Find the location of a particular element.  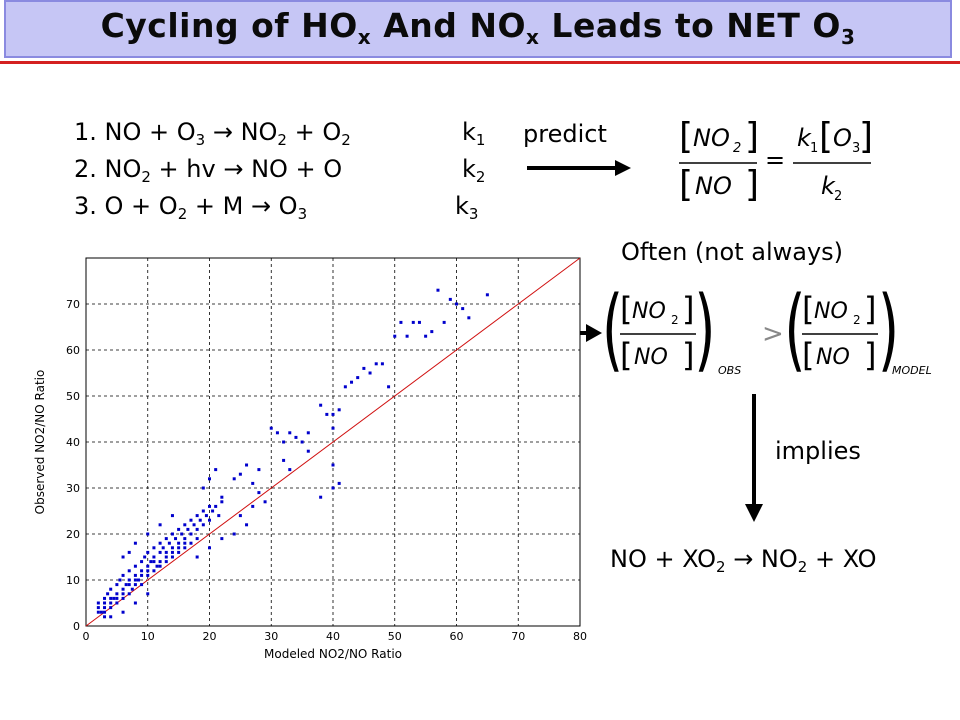

y-tick-label: 20 is located at coordinates (73, 534).